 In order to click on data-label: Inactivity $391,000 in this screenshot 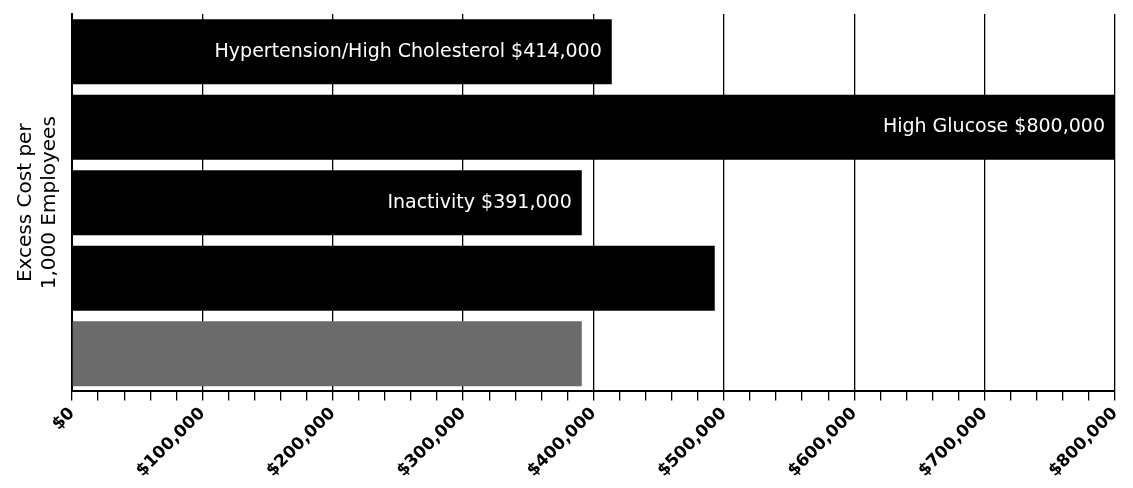, I will do `click(479, 200)`.